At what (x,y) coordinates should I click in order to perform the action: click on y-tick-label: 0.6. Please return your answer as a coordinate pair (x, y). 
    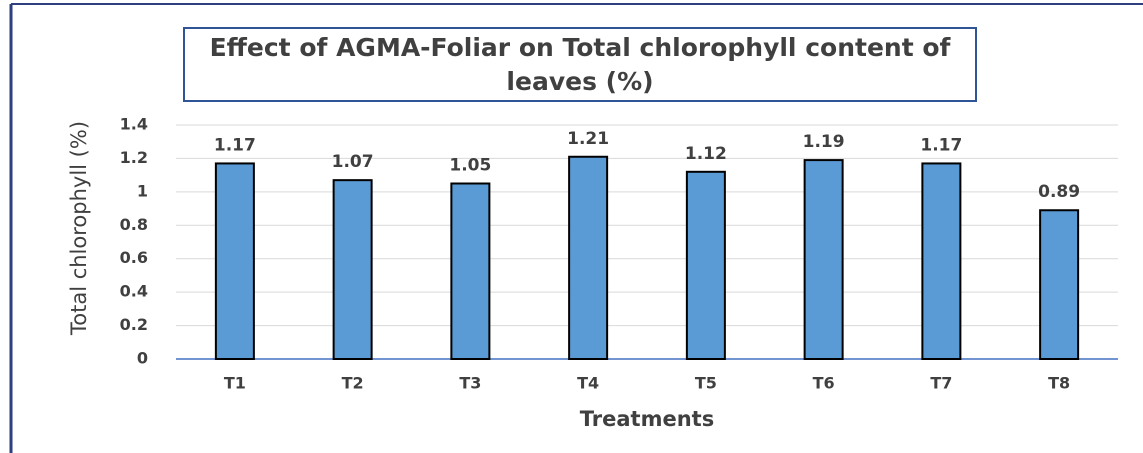
    Looking at the image, I should click on (134, 257).